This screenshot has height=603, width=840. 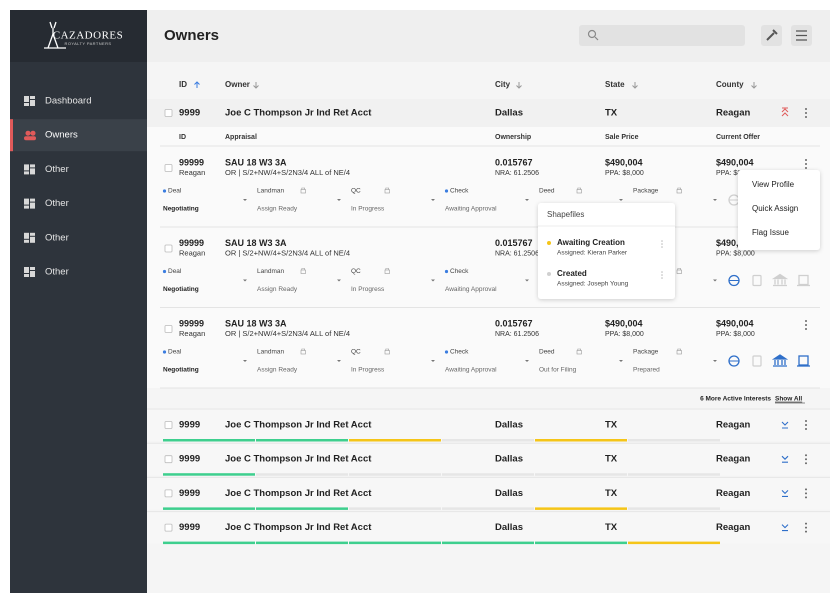 I want to click on nav-item: Owners, so click(x=61, y=135).